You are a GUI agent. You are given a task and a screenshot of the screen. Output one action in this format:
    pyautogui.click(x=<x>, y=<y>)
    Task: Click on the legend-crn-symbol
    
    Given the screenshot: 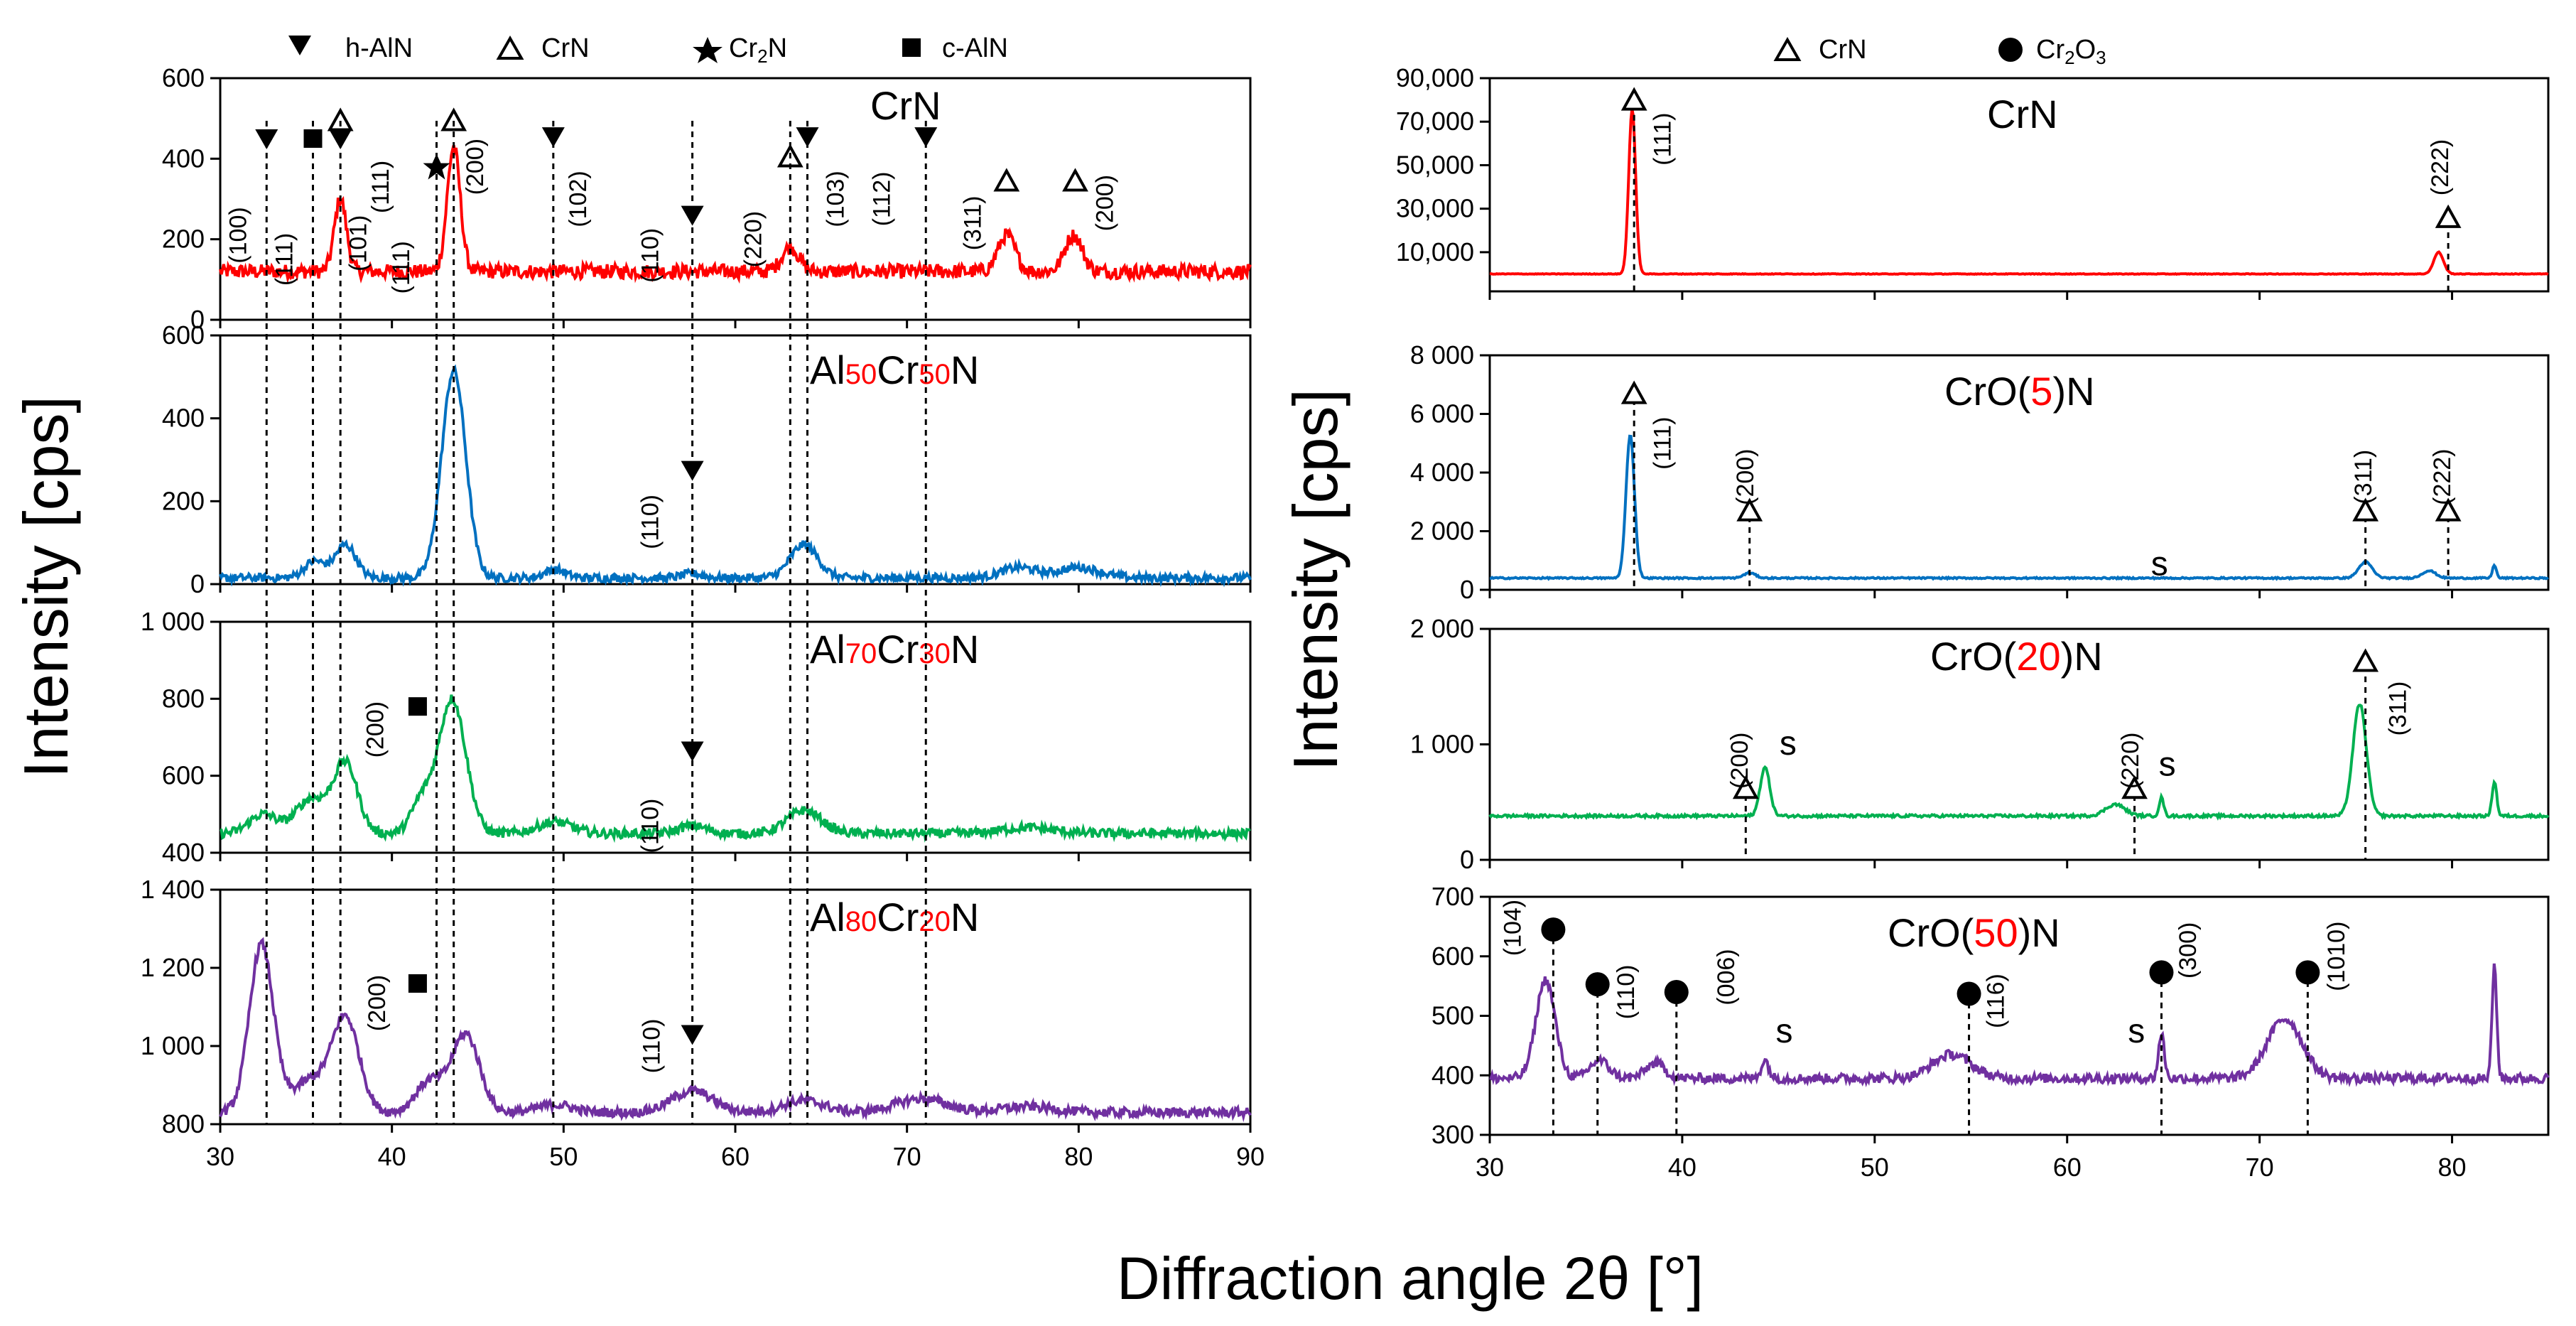 What is the action you would take?
    pyautogui.click(x=510, y=47)
    